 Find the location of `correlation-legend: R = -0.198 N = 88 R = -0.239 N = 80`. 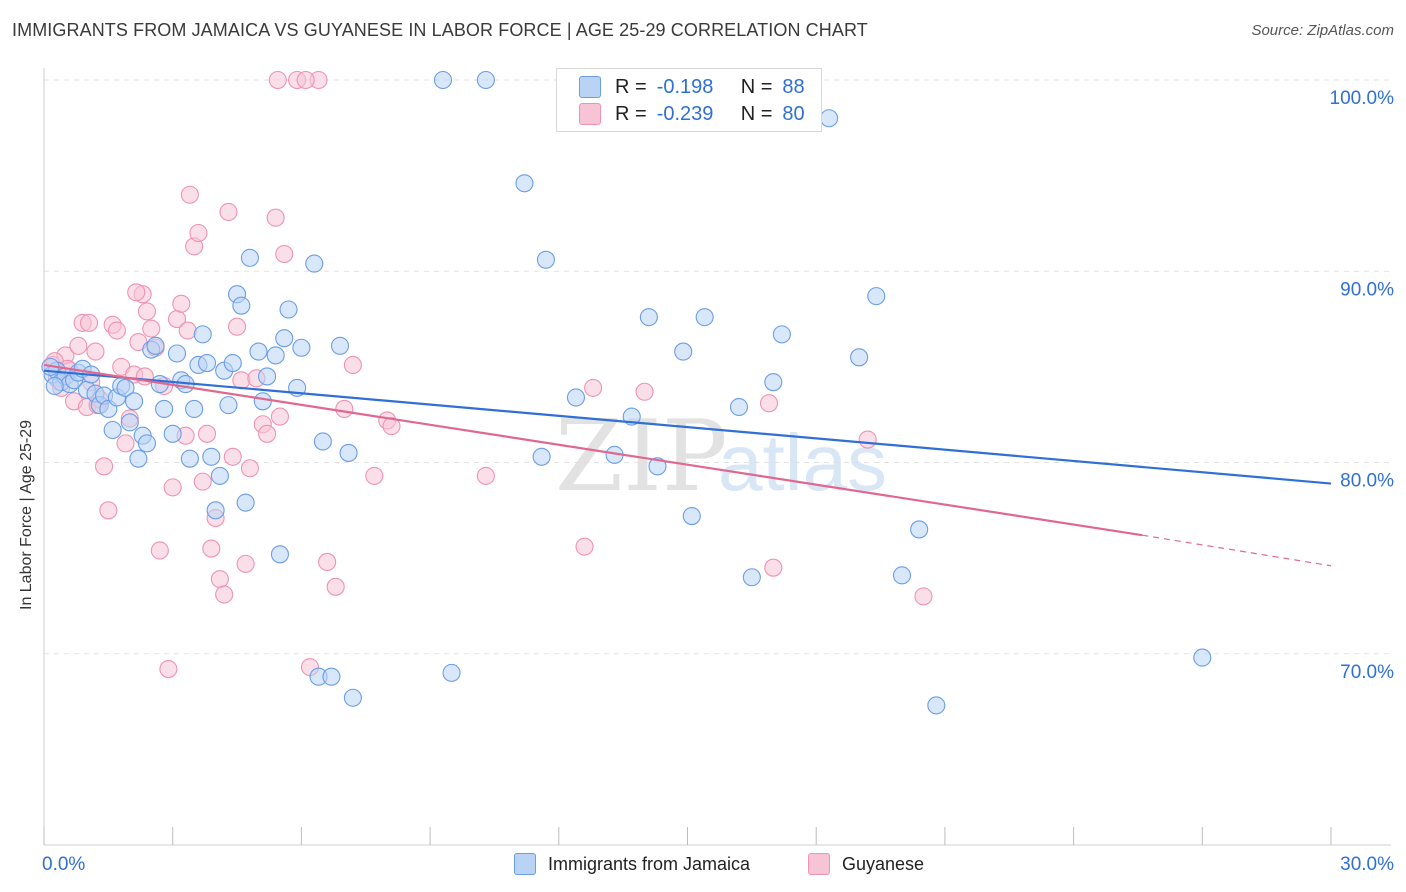

correlation-legend: R = -0.198 N = 88 R = -0.239 N = 80 is located at coordinates (689, 100).